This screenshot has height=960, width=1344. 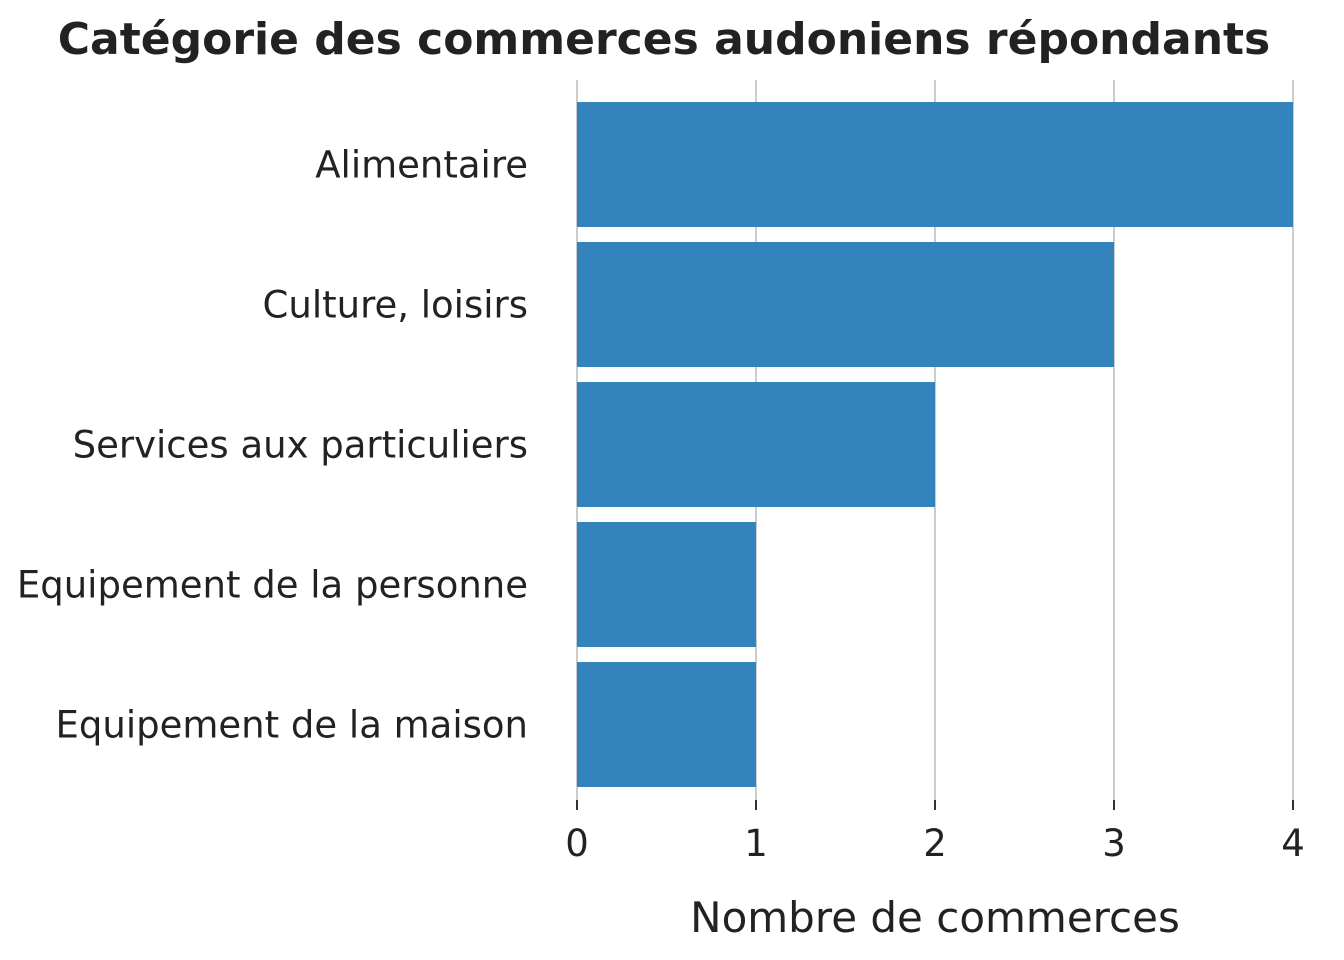 What do you see at coordinates (756, 843) in the screenshot?
I see `x-tick-label: 1` at bounding box center [756, 843].